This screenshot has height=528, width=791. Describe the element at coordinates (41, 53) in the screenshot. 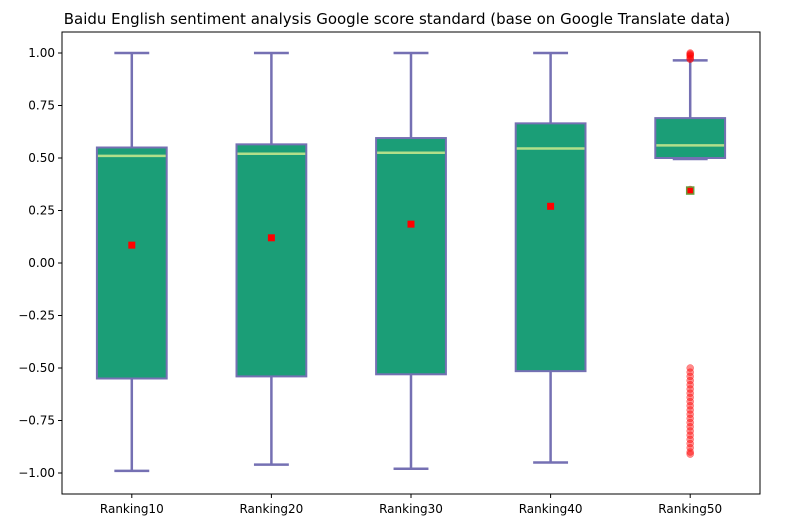

I see `y-tick-label: 1.00` at that location.